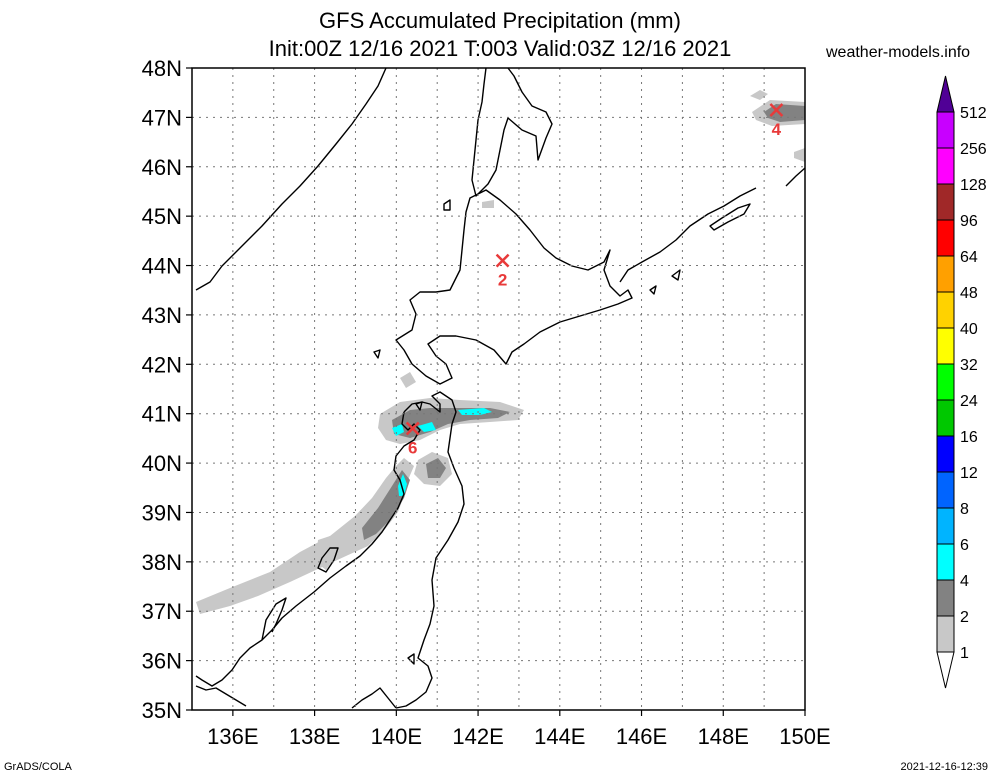 The image size is (1000, 779). Describe the element at coordinates (314, 736) in the screenshot. I see `lon-label: 138E` at that location.